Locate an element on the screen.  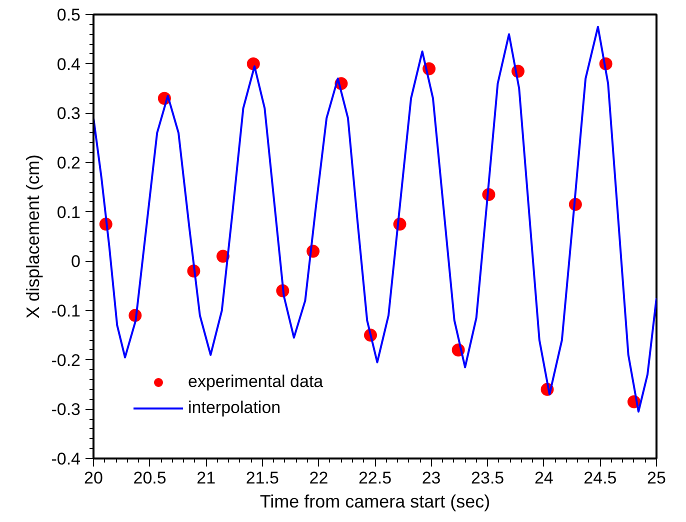
x-tick-label: 21.5 is located at coordinates (262, 478).